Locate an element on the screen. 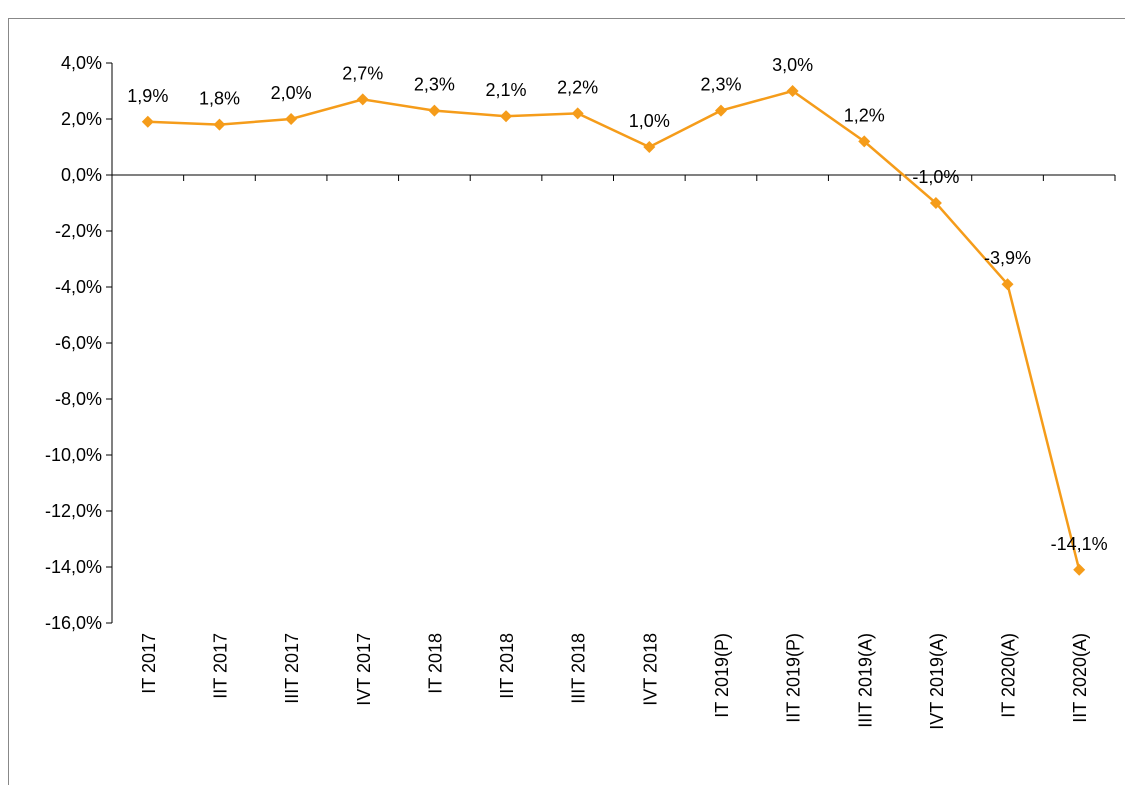 The image size is (1125, 785). value-label: 2,0% is located at coordinates (291, 93).